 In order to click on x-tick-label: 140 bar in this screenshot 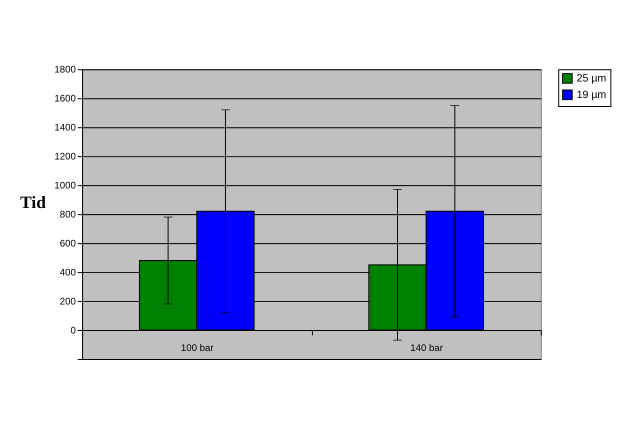, I will do `click(427, 348)`.